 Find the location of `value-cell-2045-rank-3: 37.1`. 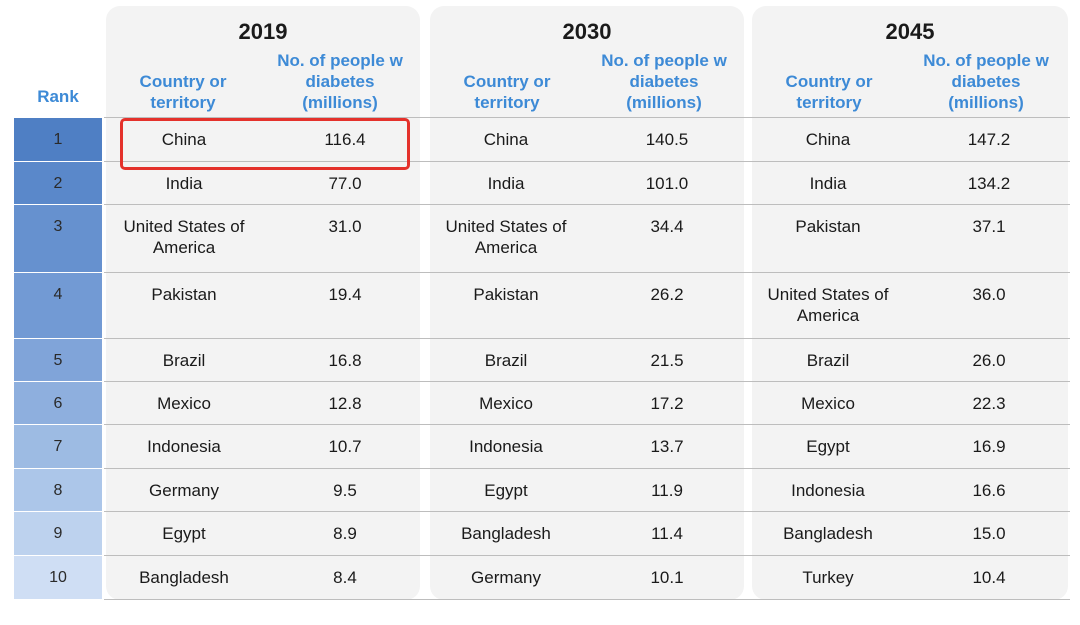

value-cell-2045-rank-3: 37.1 is located at coordinates (989, 226).